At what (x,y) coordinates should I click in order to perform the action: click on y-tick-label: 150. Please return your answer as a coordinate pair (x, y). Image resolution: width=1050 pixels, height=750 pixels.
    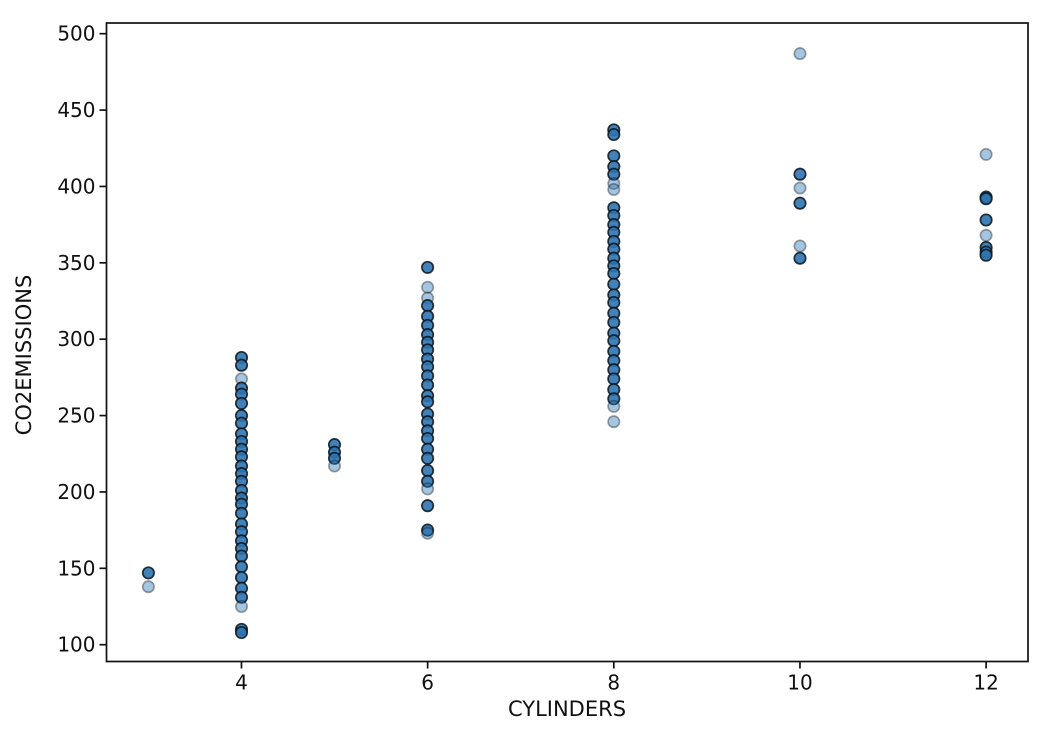
    Looking at the image, I should click on (76, 568).